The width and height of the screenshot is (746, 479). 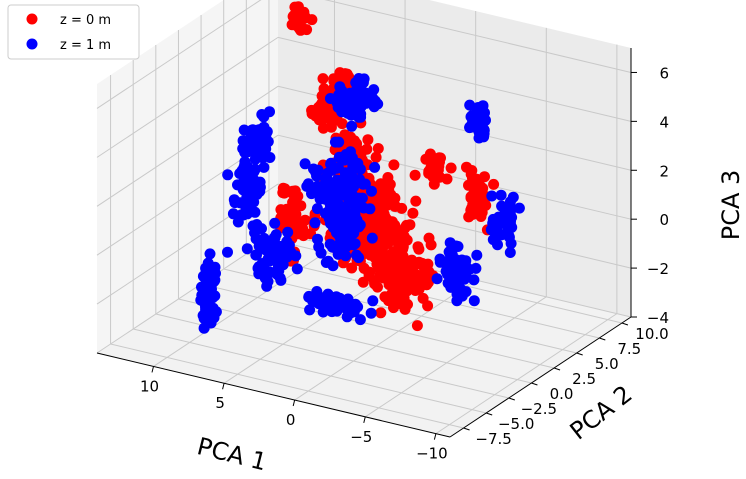 What do you see at coordinates (489, 414) in the screenshot?
I see `y-tick-1-mark` at bounding box center [489, 414].